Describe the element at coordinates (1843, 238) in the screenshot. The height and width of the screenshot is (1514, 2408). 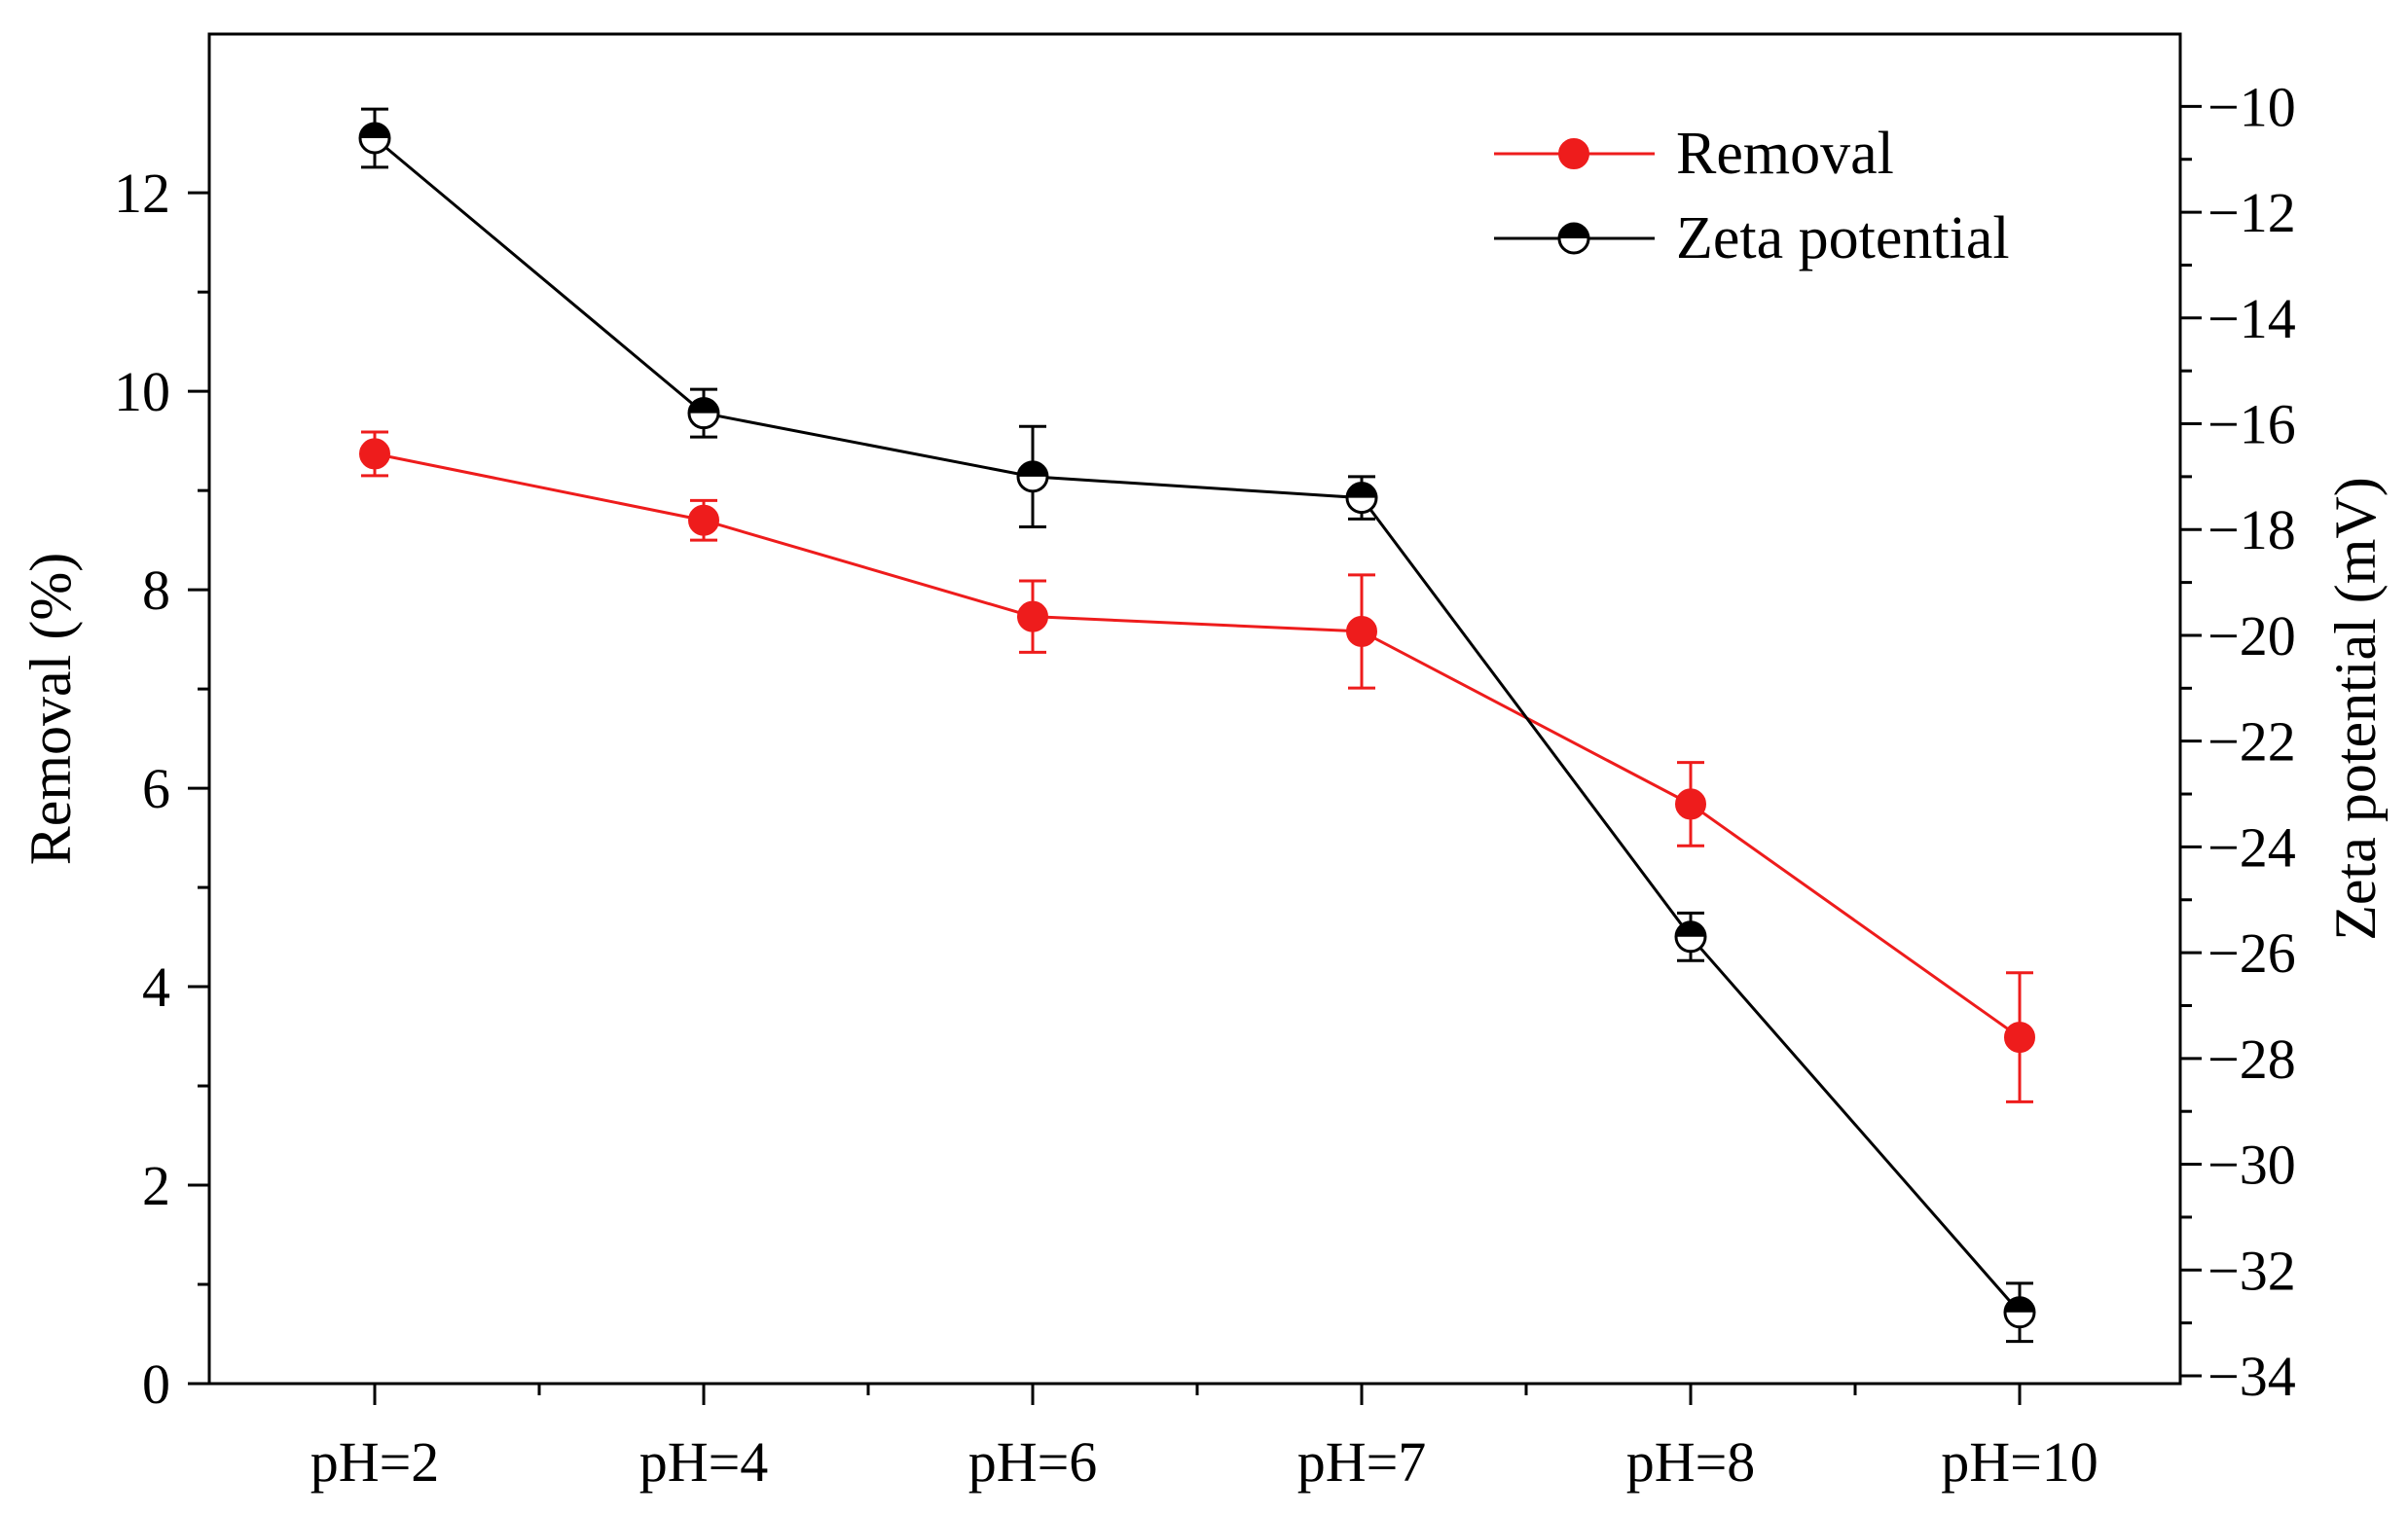
I see `legend-label: Zeta potential` at that location.